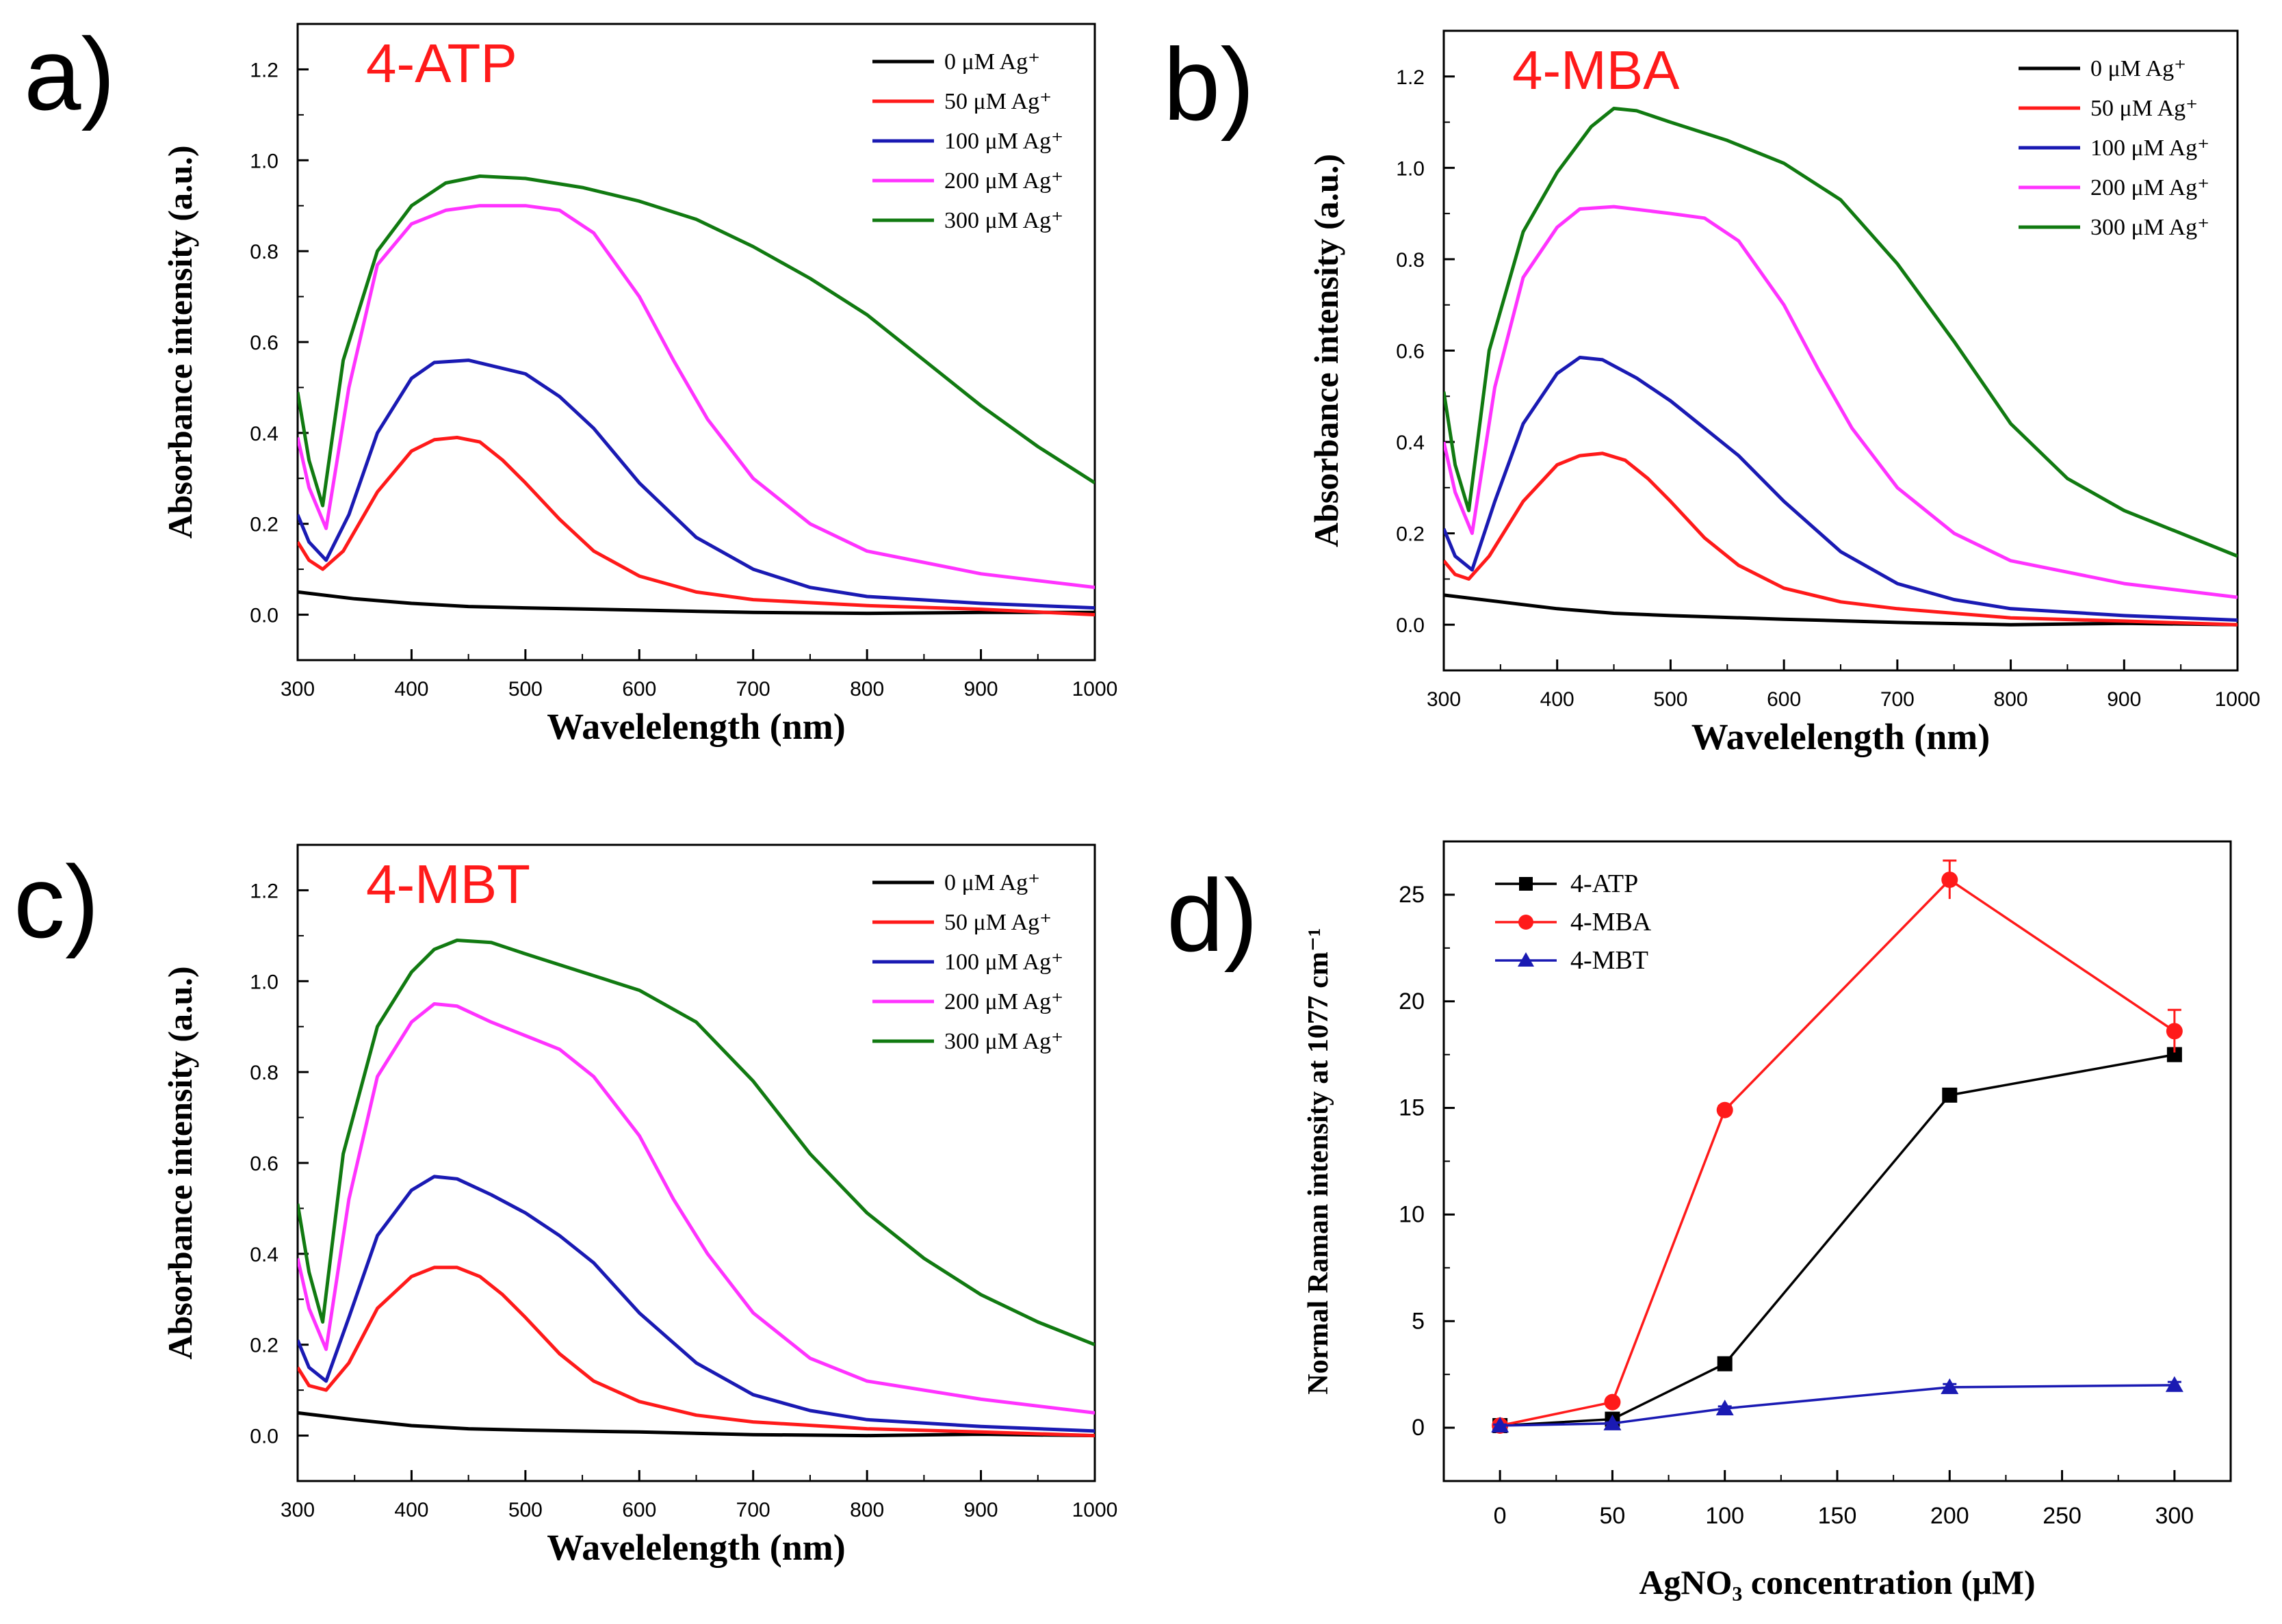 The image size is (2282, 1624). I want to click on y-tick-label: 5, so click(1418, 1321).